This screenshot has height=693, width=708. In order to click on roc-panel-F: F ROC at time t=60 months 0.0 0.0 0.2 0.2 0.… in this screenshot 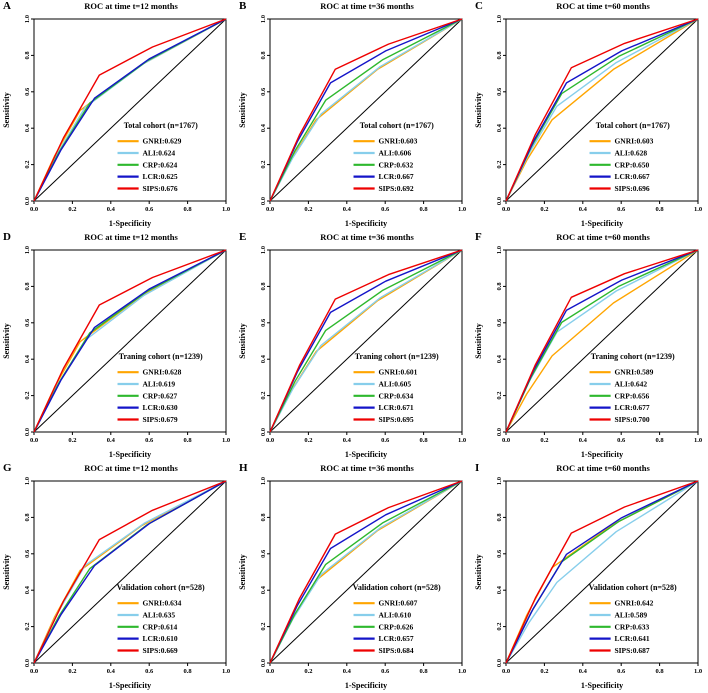, I will do `click(590, 346)`.